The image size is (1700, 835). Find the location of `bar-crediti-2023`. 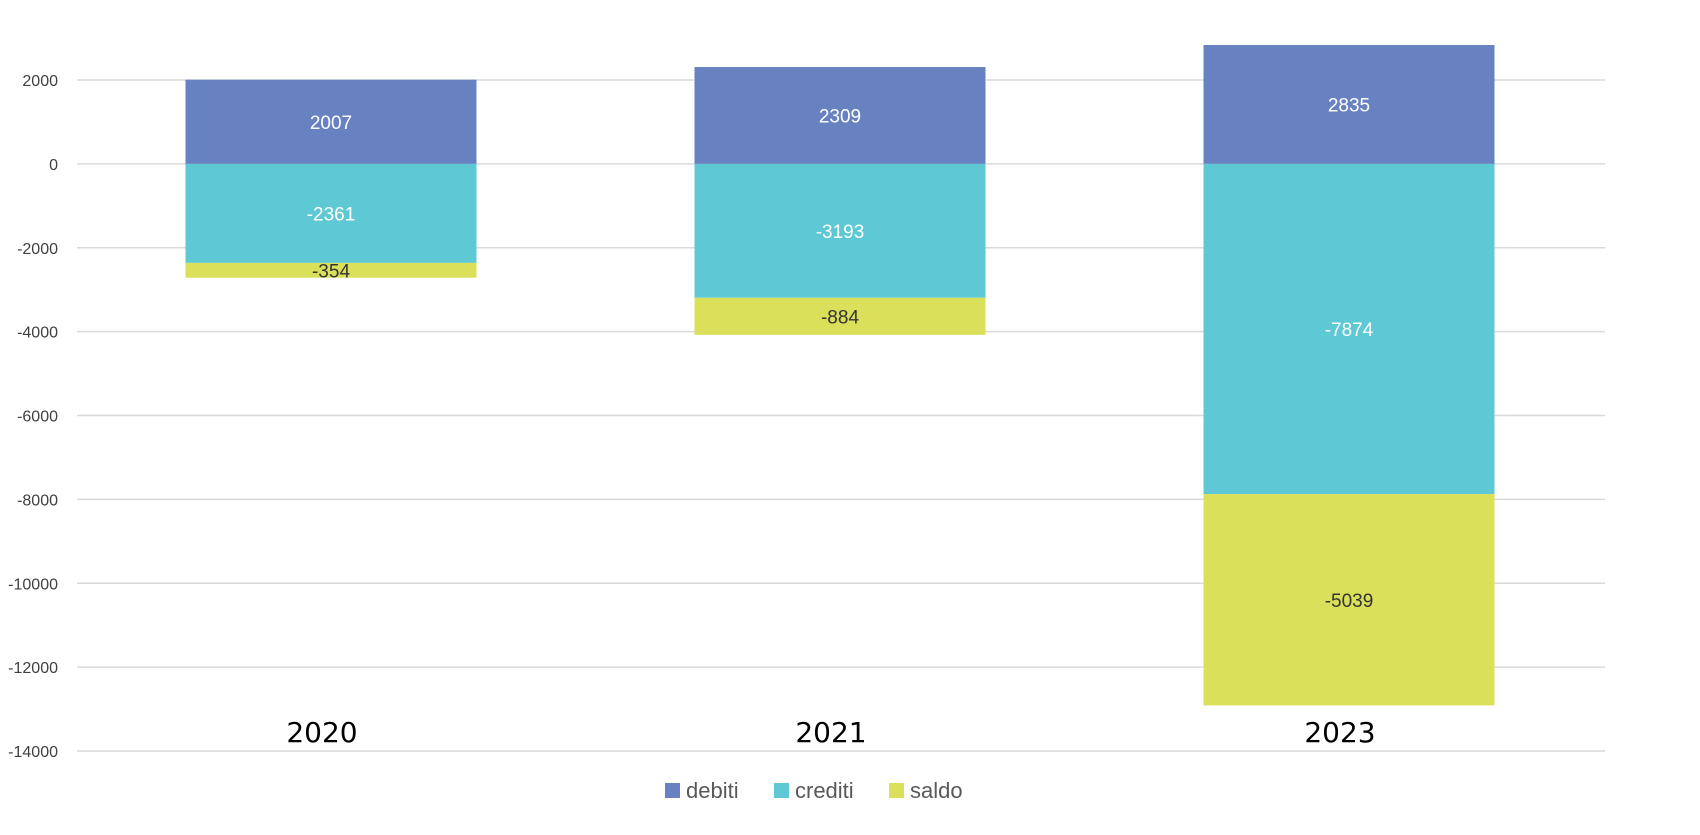

bar-crediti-2023 is located at coordinates (1349, 329).